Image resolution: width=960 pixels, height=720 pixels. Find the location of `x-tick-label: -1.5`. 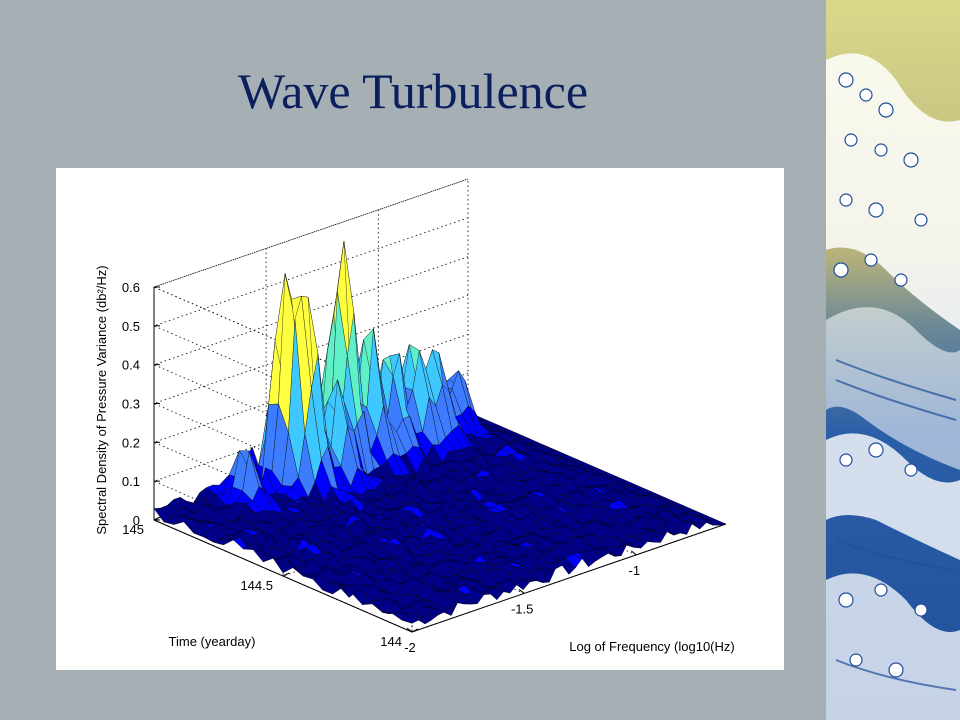

x-tick-label: -1.5 is located at coordinates (522, 608).